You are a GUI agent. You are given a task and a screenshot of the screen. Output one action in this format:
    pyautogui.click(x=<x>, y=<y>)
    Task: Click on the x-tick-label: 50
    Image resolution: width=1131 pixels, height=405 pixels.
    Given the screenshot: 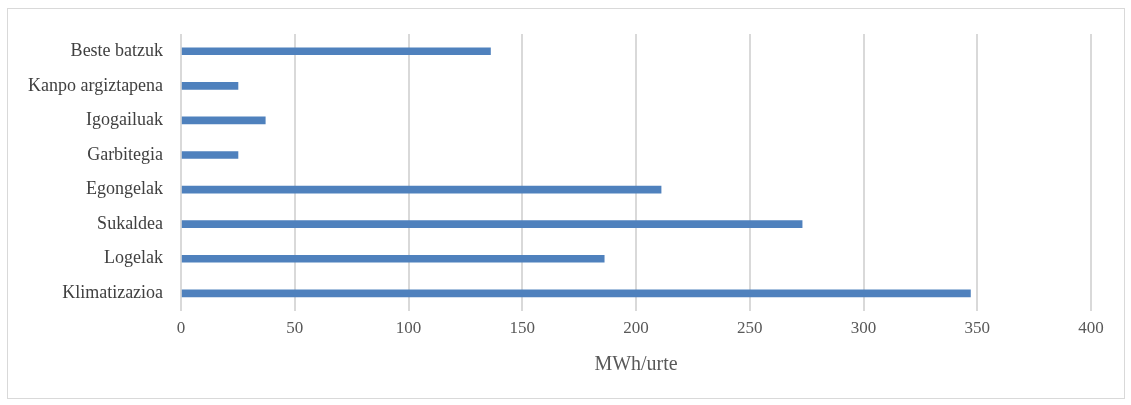 What is the action you would take?
    pyautogui.click(x=295, y=328)
    